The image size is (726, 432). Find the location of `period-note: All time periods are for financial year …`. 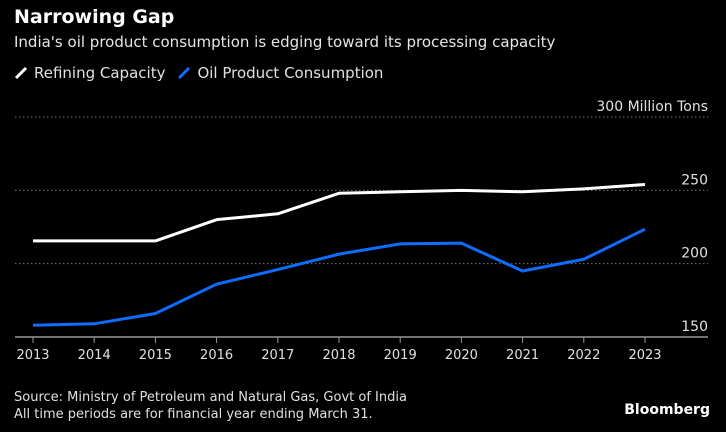

period-note: All time periods are for financial year … is located at coordinates (193, 414).